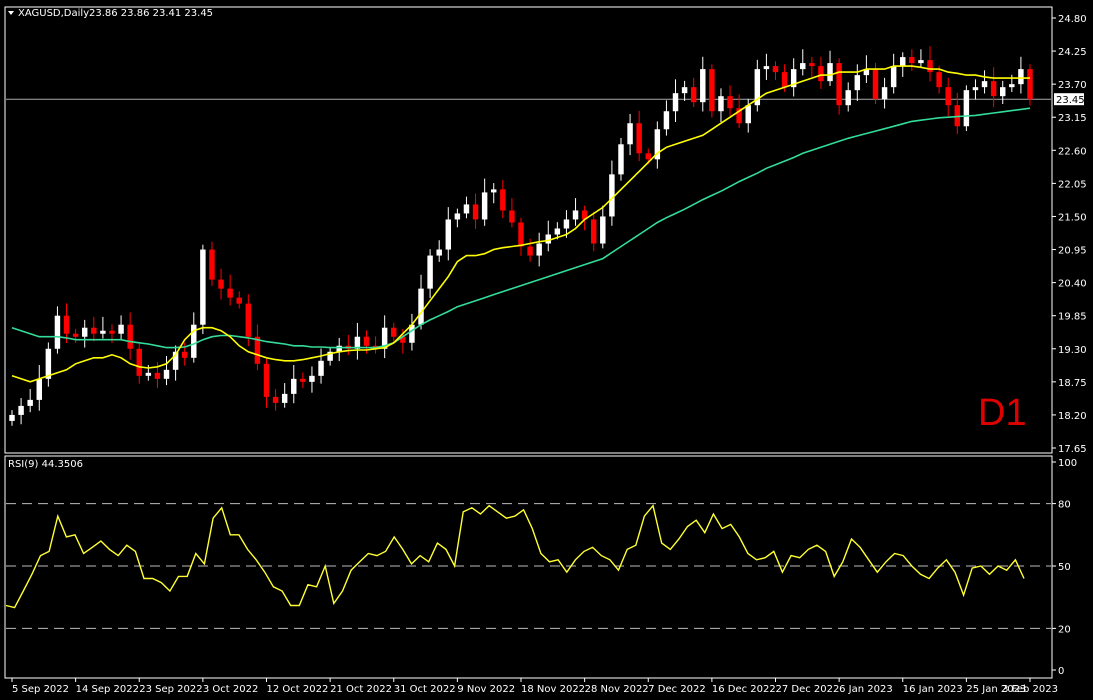 The height and width of the screenshot is (700, 1093). What do you see at coordinates (107, 689) in the screenshot?
I see `time-tick-label: 14 Sep 2022` at bounding box center [107, 689].